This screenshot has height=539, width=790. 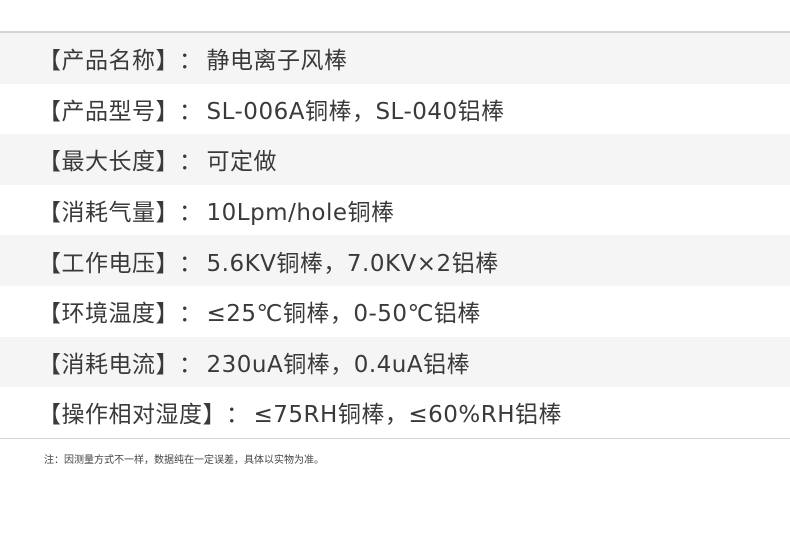 I want to click on spec-row: 【工作电压】： 5.6KV铜棒，7.0KV×2铝棒, so click(x=395, y=260).